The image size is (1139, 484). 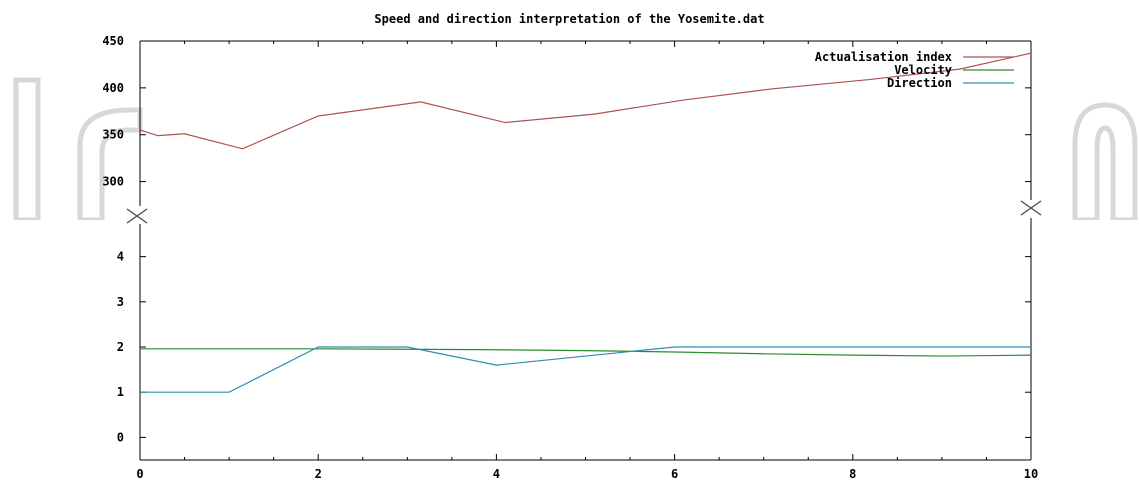 I want to click on y-tick-label-top-panel: 450, so click(x=113, y=41).